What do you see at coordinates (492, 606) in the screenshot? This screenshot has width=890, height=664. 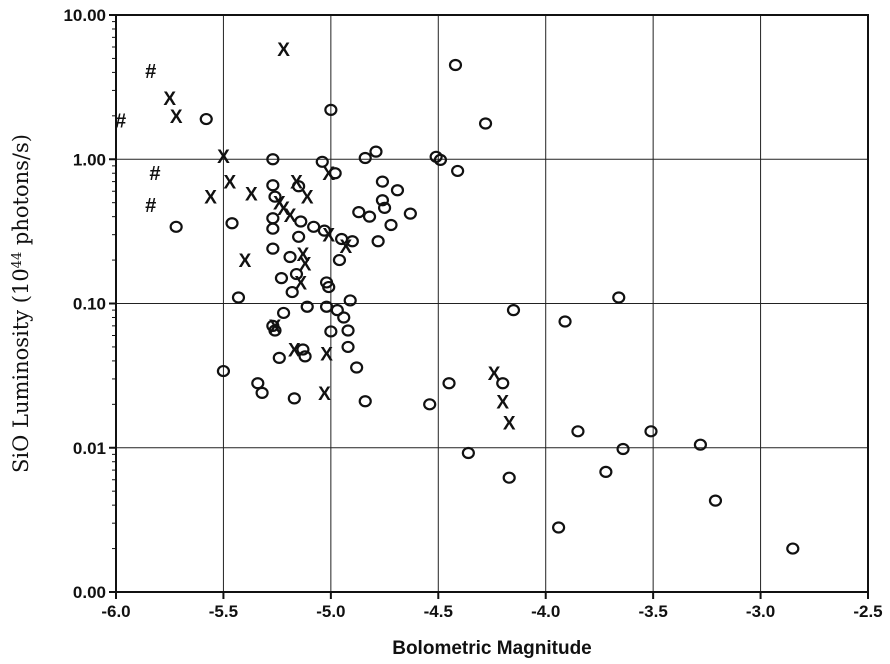 I see `x-axis-ticks: -6.0 -5.5 -5.0 -4.5 -4.0 -3.5 -3.0 -2.5` at bounding box center [492, 606].